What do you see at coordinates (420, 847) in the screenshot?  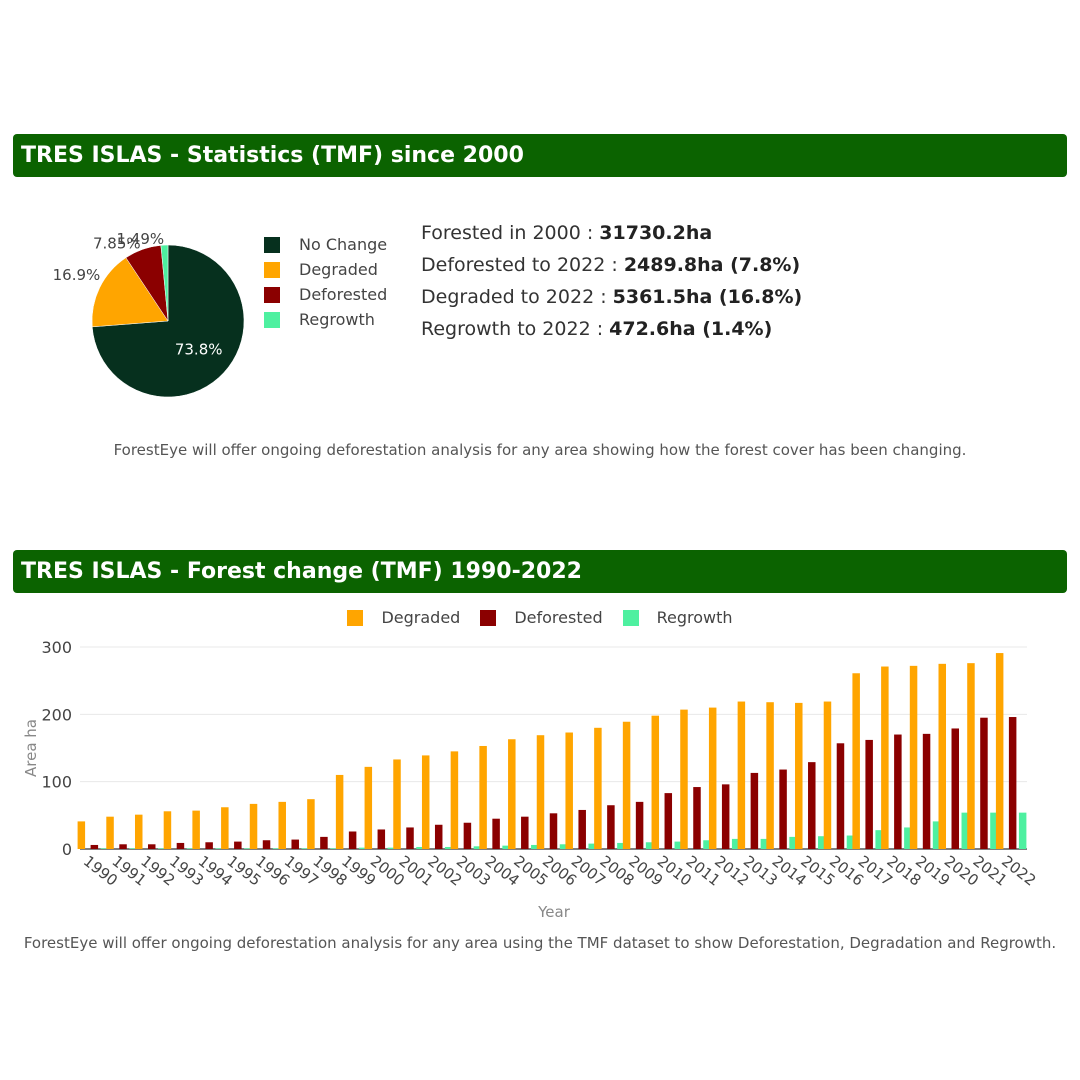 I see `bar-regrowth-2001` at bounding box center [420, 847].